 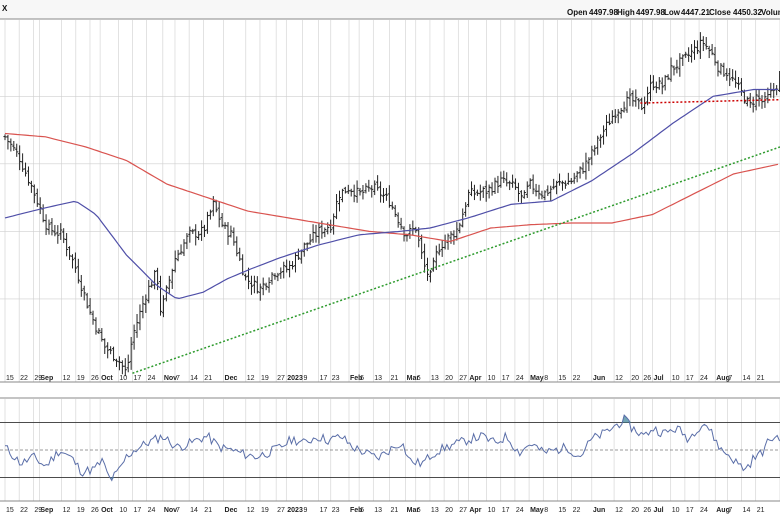 What do you see at coordinates (599, 378) in the screenshot?
I see `x-tick-label: Jun` at bounding box center [599, 378].